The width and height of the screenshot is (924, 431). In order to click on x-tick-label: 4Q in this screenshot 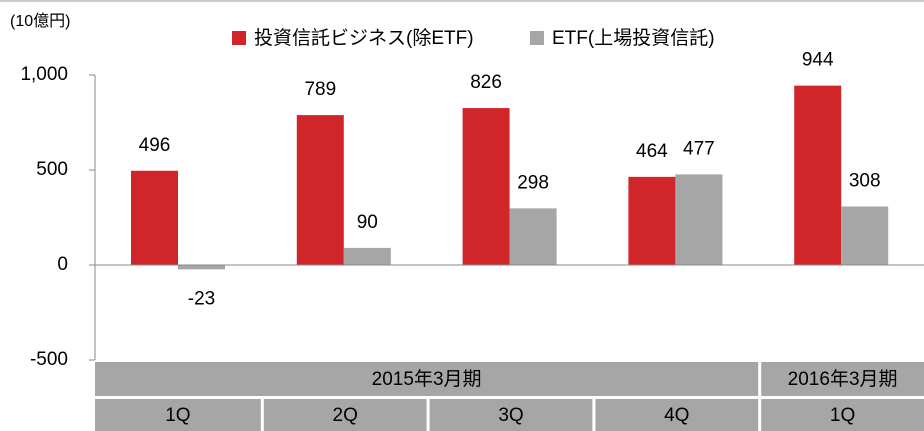, I will do `click(676, 415)`.